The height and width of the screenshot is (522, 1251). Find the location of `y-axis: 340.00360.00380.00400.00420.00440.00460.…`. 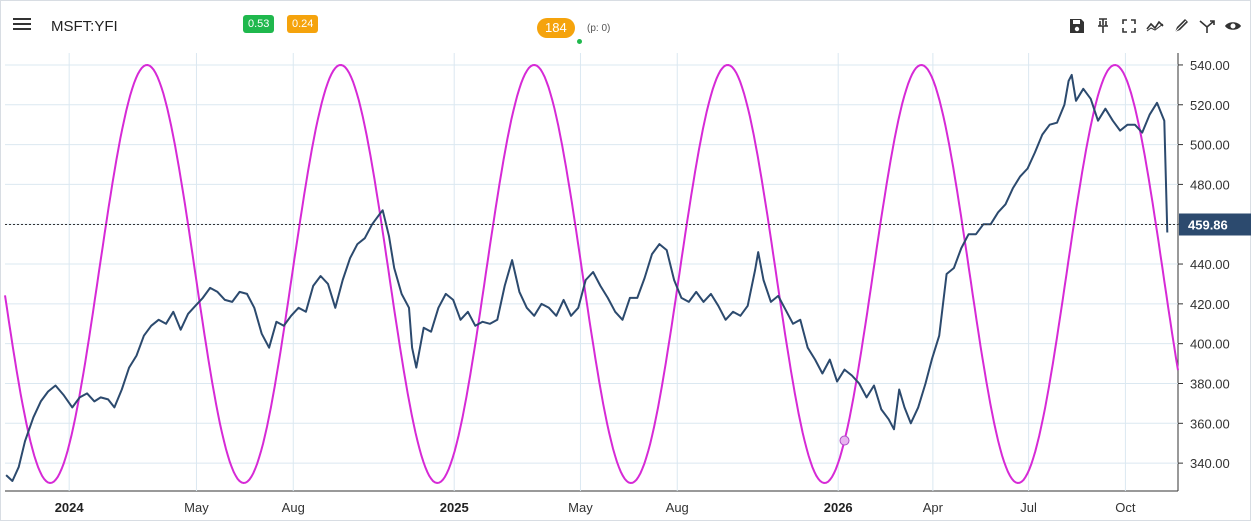

y-axis: 340.00360.00380.00400.00420.00440.00460.… is located at coordinates (1210, 264).